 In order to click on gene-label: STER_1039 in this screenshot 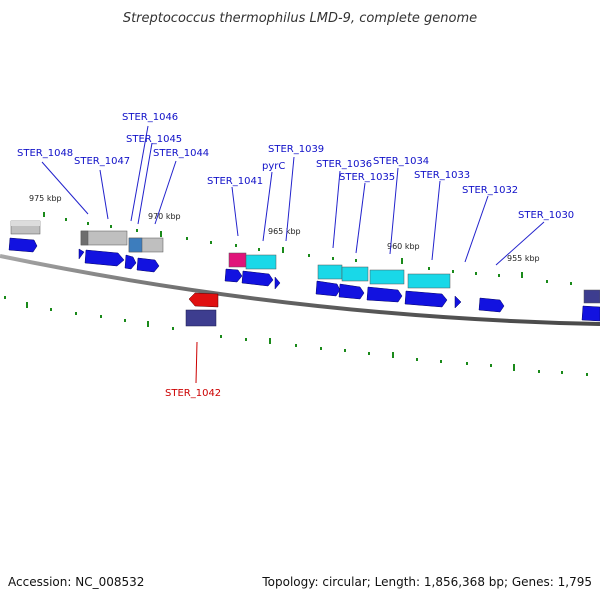, I will do `click(296, 149)`.